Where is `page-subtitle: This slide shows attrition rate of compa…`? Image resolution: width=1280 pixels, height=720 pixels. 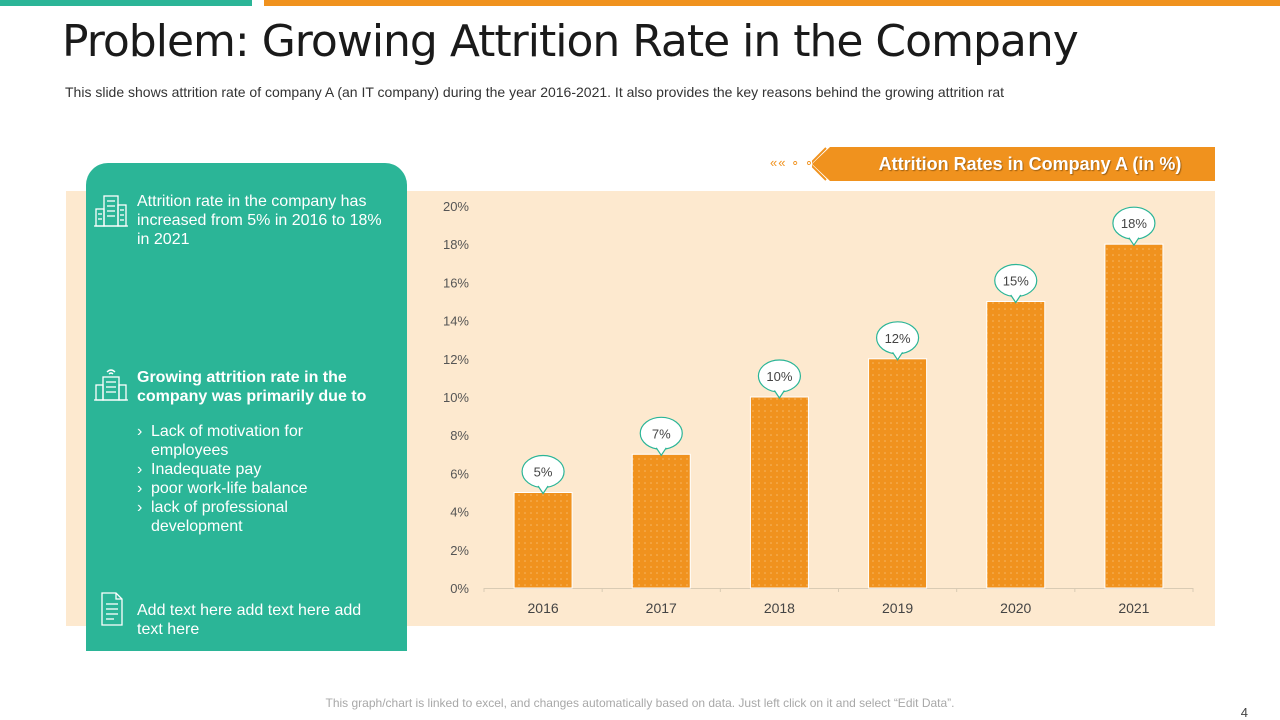
page-subtitle: This slide shows attrition rate of compa… is located at coordinates (535, 92).